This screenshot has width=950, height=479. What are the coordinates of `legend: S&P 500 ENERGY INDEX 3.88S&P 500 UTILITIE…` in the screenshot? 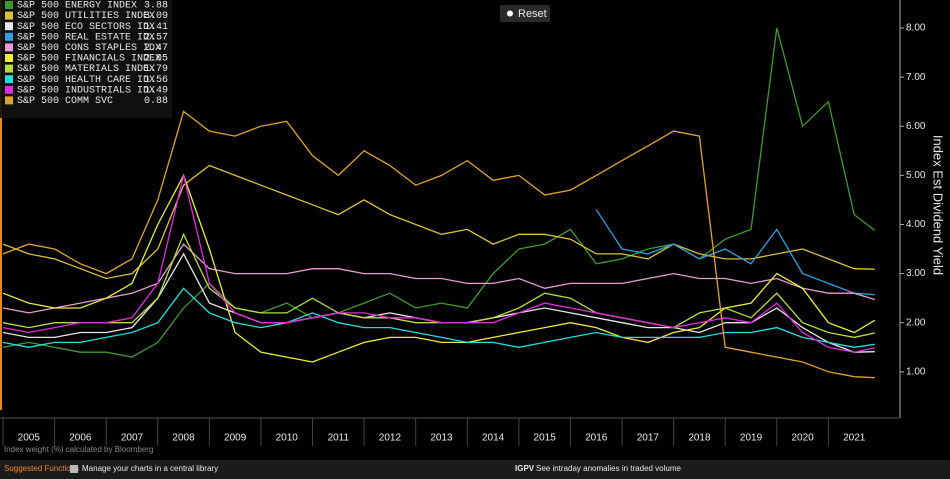 It's located at (86, 54).